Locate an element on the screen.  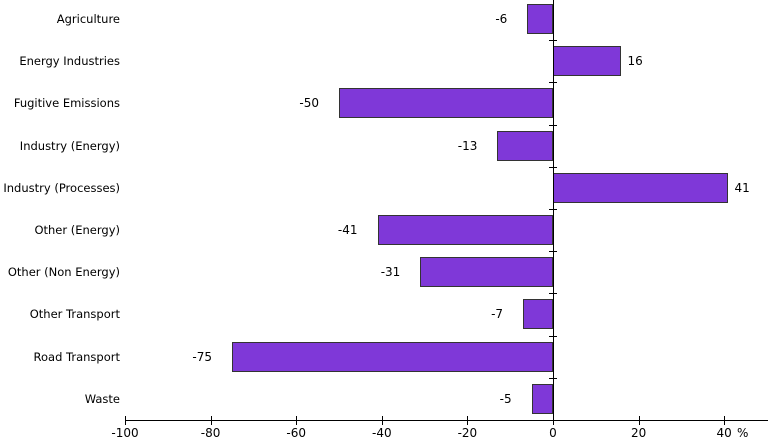
category-label: Other Transport is located at coordinates (74, 314).